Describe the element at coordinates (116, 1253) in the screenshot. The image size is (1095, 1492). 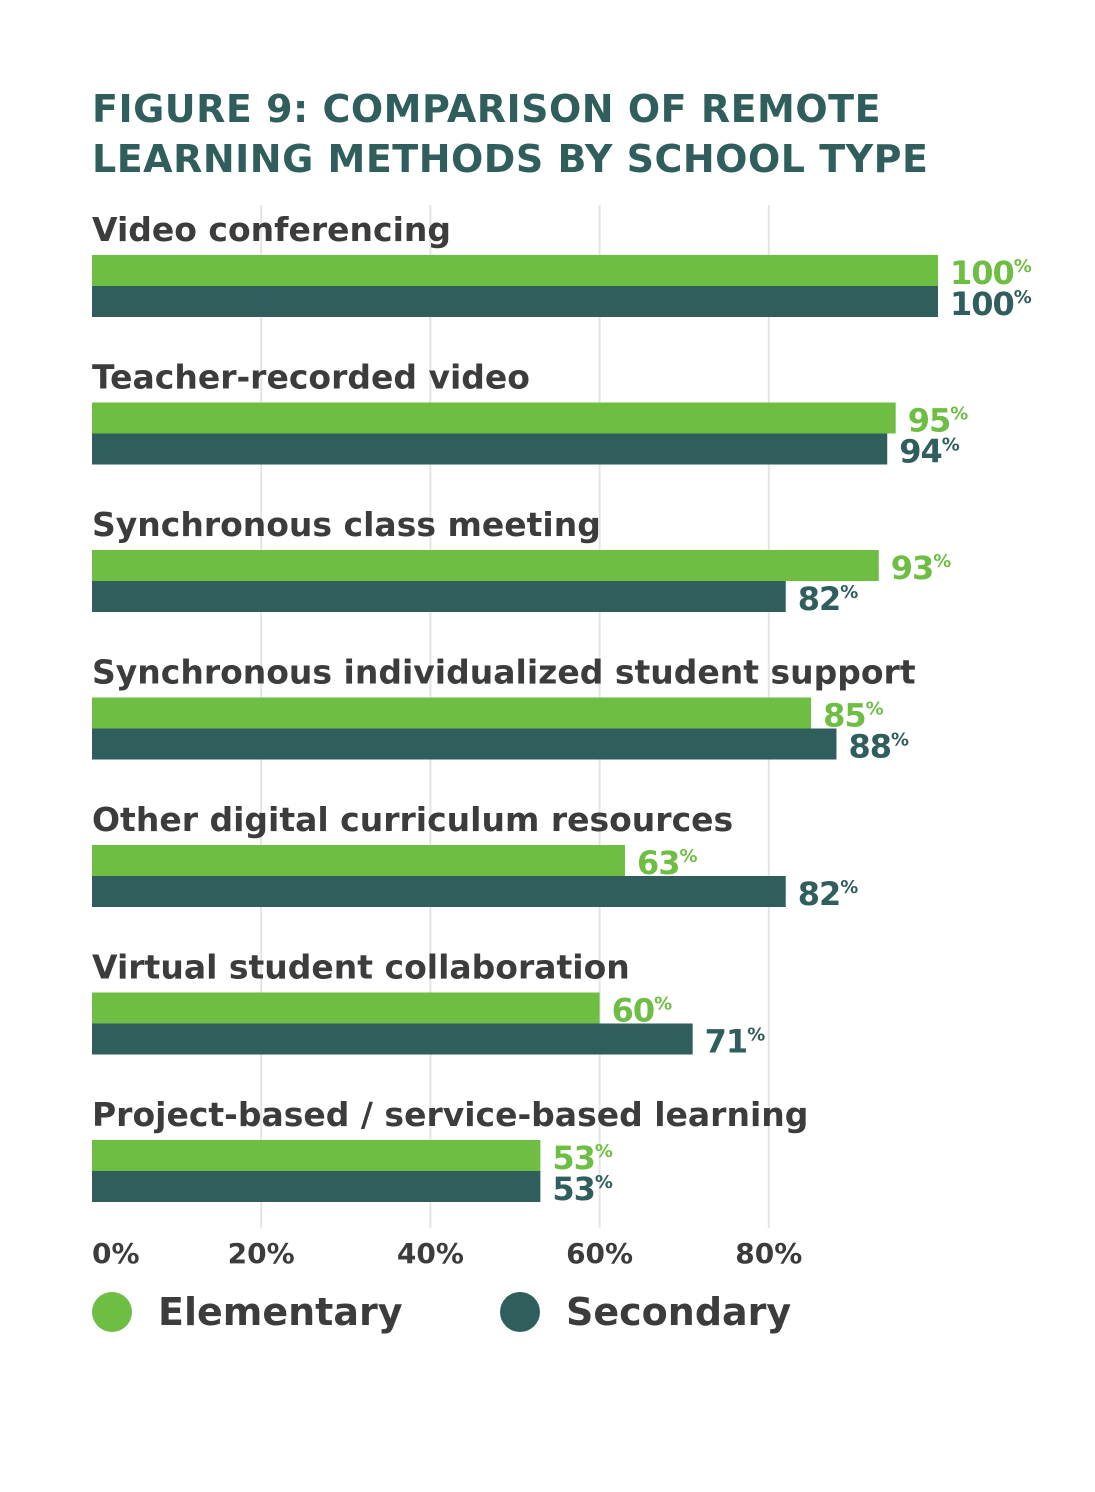
I see `x-tick-label: 0%` at that location.